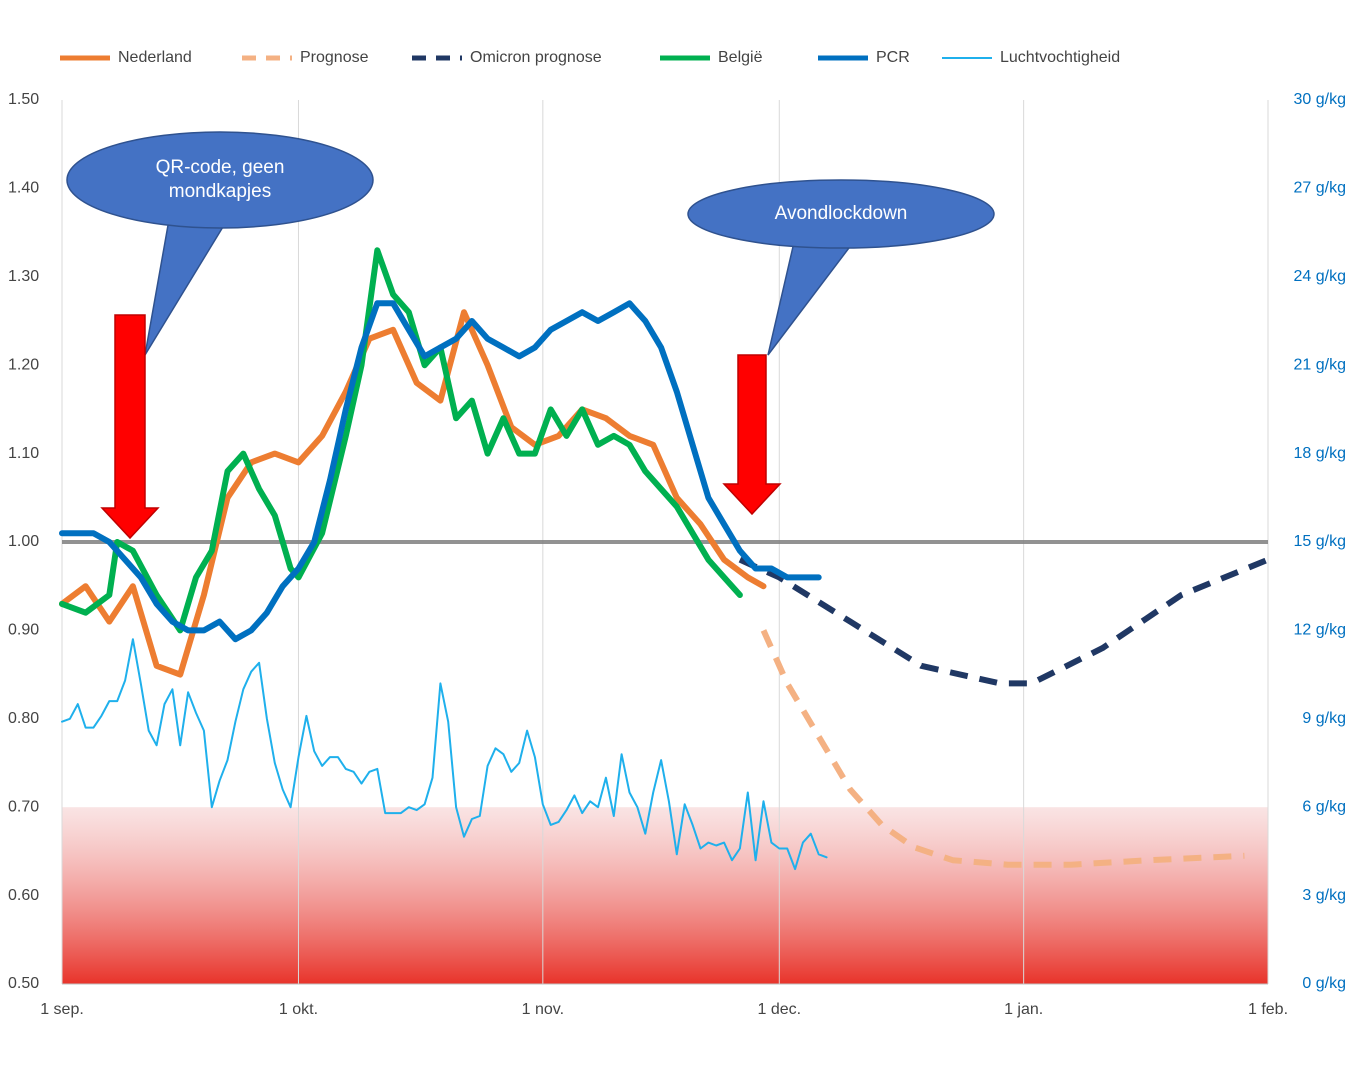 This screenshot has height=1072, width=1352. Describe the element at coordinates (779, 1009) in the screenshot. I see `x-tick-label: 1 dec.` at that location.